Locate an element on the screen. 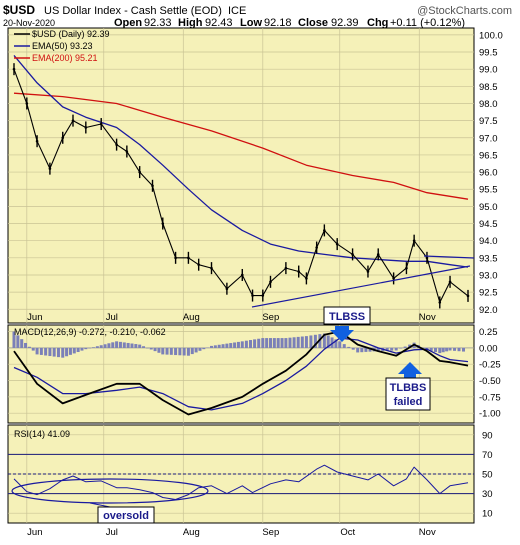  price-y-tick-10: 97.0 is located at coordinates (488, 138).